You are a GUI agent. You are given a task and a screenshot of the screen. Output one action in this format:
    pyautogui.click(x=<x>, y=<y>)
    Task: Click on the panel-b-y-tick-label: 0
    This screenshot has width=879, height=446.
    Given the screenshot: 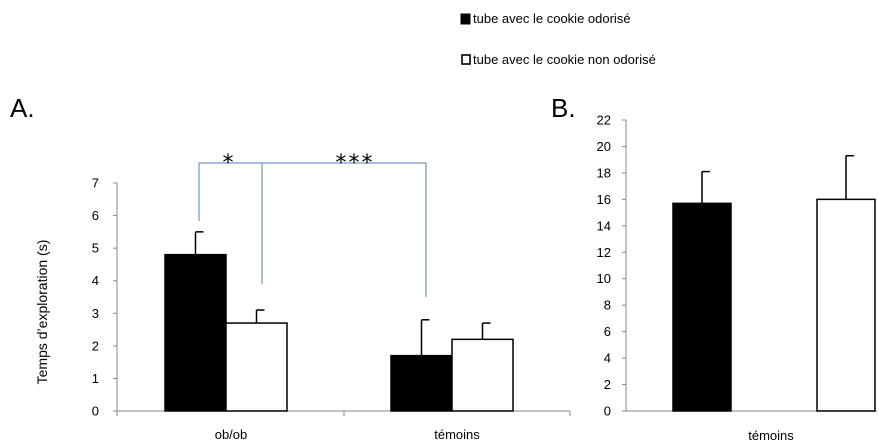 What is the action you would take?
    pyautogui.click(x=607, y=411)
    